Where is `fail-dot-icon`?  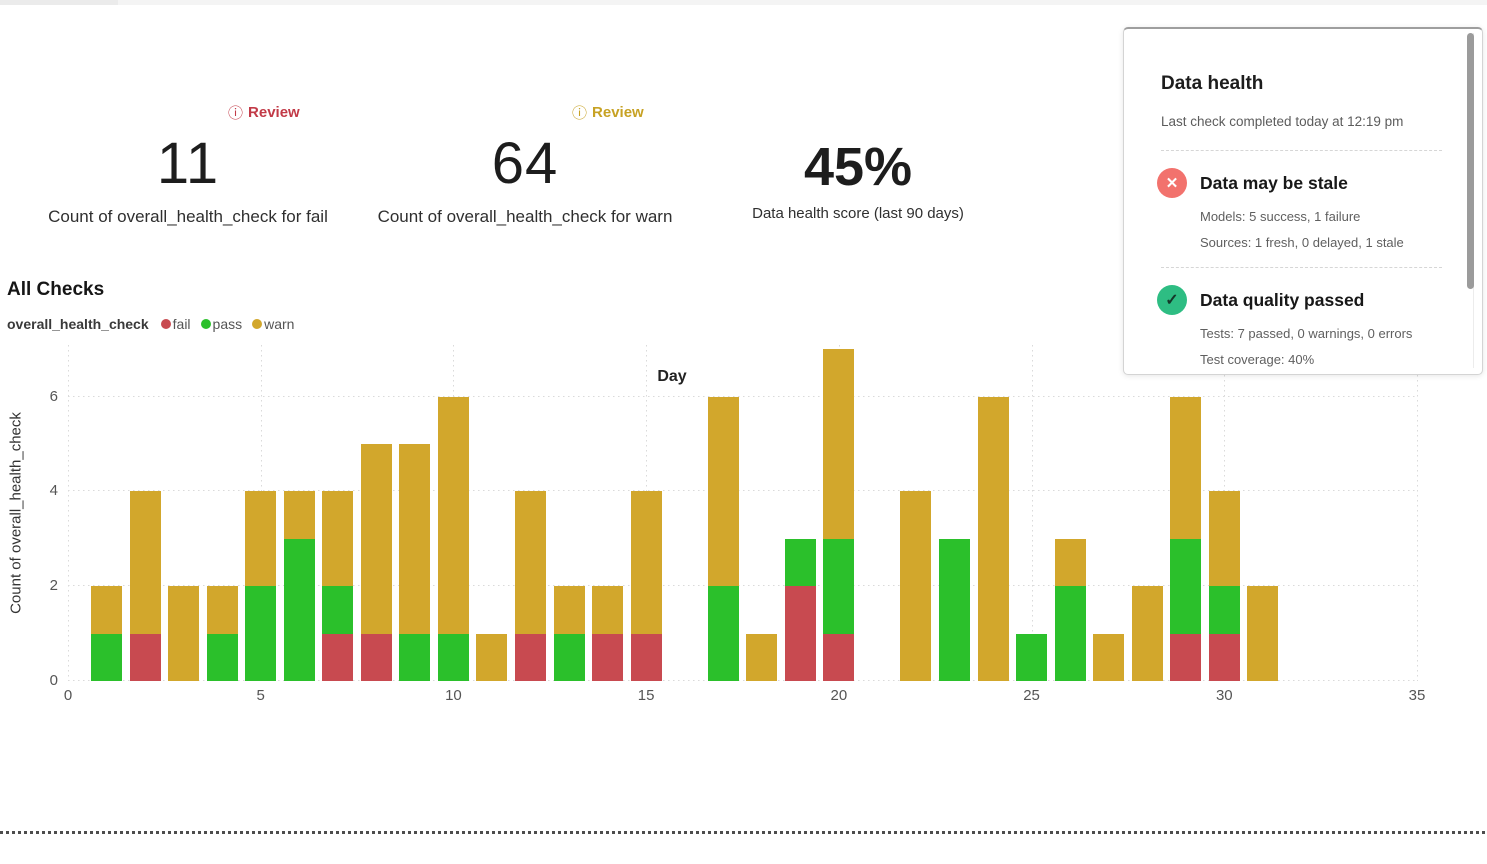 fail-dot-icon is located at coordinates (165, 324).